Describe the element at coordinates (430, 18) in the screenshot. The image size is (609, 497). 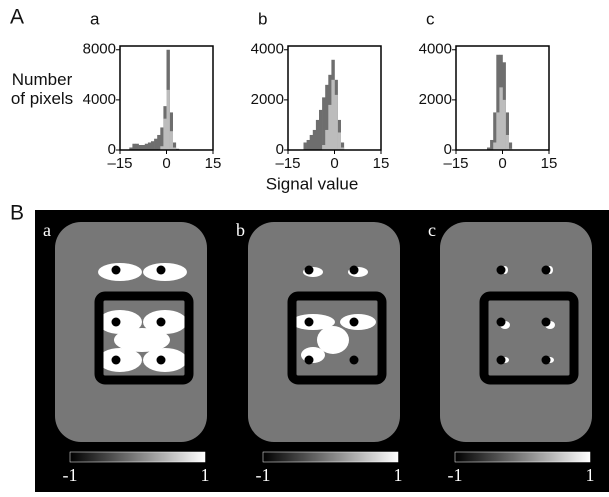
I see `subplot-label: c` at that location.